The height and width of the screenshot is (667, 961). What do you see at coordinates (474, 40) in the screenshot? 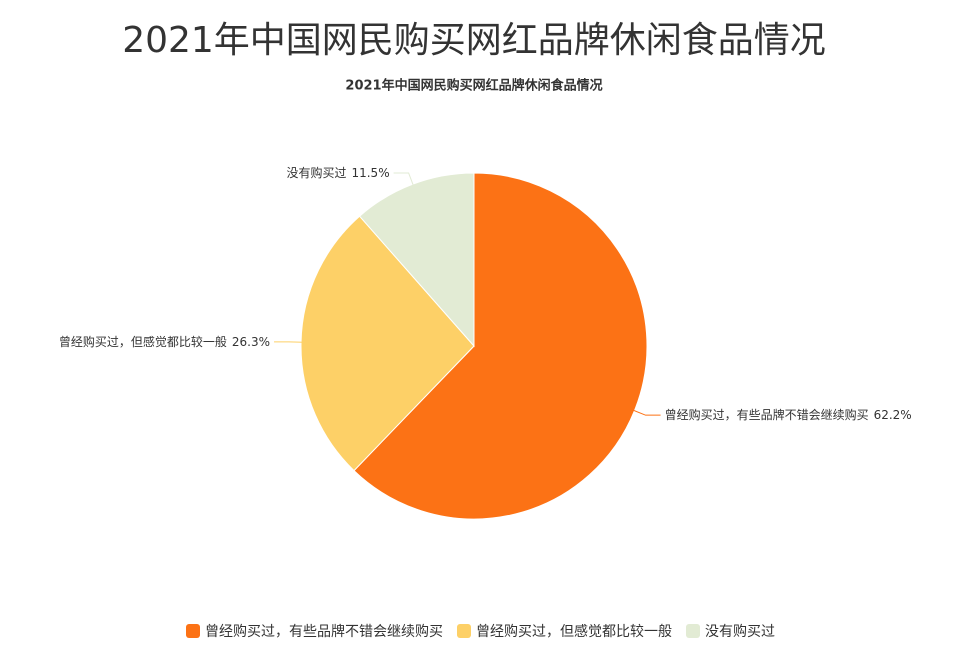
I see `page-title: 2021年中国网民购买网红品牌休闲食品情况` at bounding box center [474, 40].